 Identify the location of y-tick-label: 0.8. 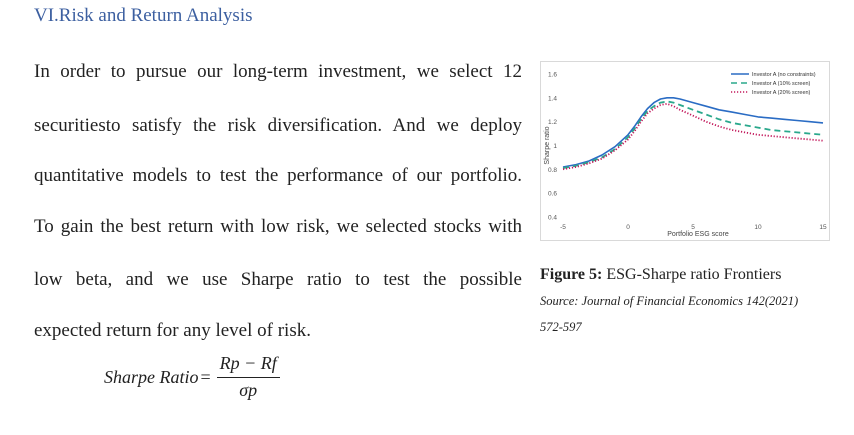
(552, 170).